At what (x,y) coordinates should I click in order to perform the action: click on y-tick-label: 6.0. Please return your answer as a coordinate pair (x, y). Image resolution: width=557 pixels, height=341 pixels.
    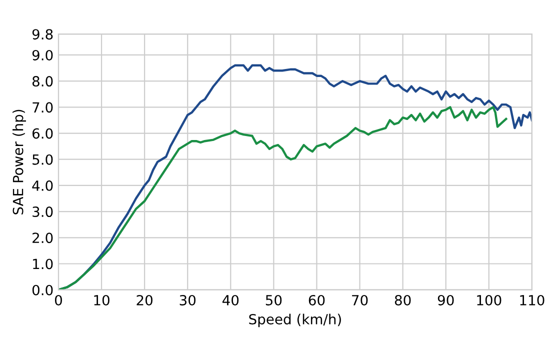
    Looking at the image, I should click on (42, 133).